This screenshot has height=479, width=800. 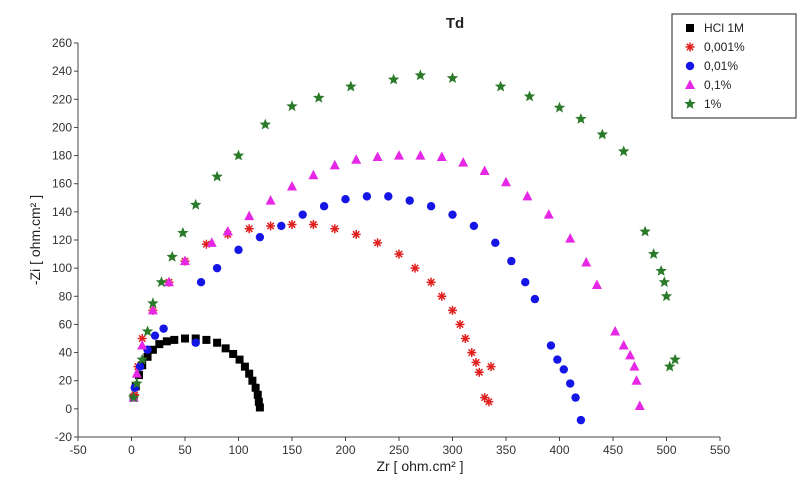 I want to click on chart-title: Td, so click(x=455, y=23).